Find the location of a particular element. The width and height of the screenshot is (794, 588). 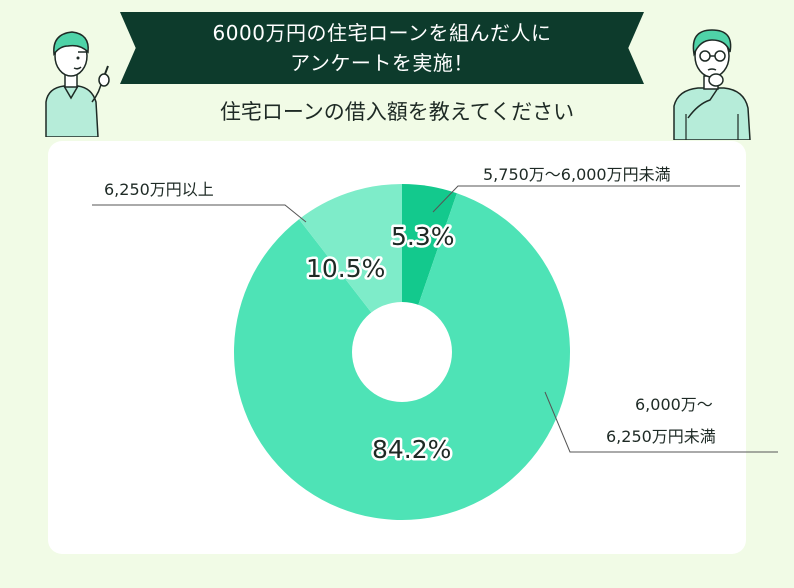

banner-line-2: アンケートを実施！ is located at coordinates (382, 63).